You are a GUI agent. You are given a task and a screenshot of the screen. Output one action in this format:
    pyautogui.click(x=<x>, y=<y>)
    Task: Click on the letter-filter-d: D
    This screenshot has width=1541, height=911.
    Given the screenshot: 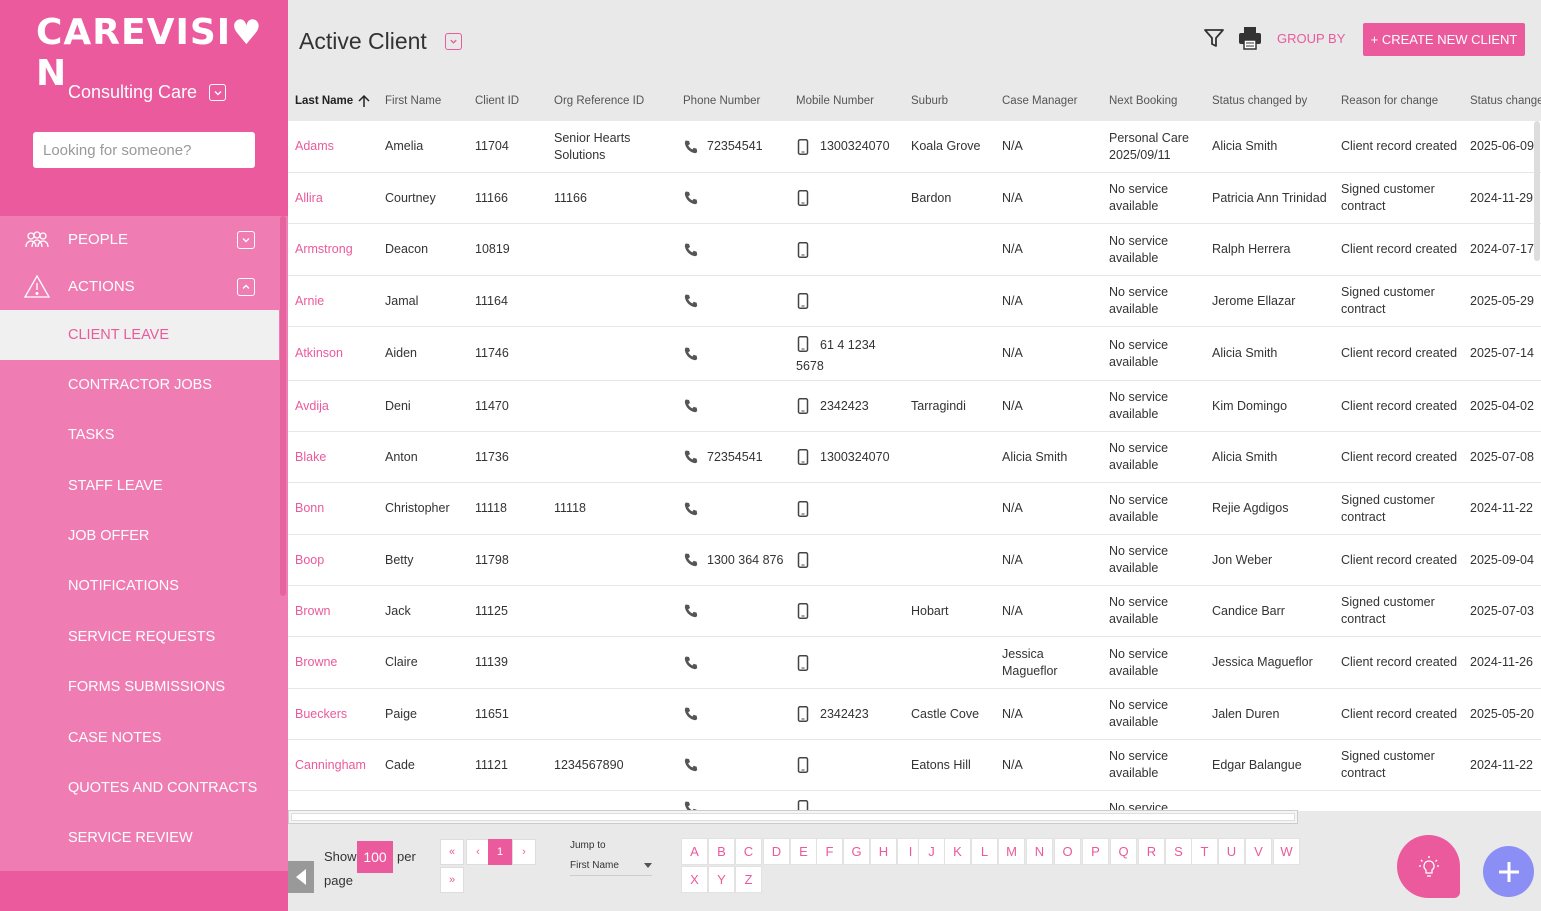 What is the action you would take?
    pyautogui.click(x=776, y=851)
    